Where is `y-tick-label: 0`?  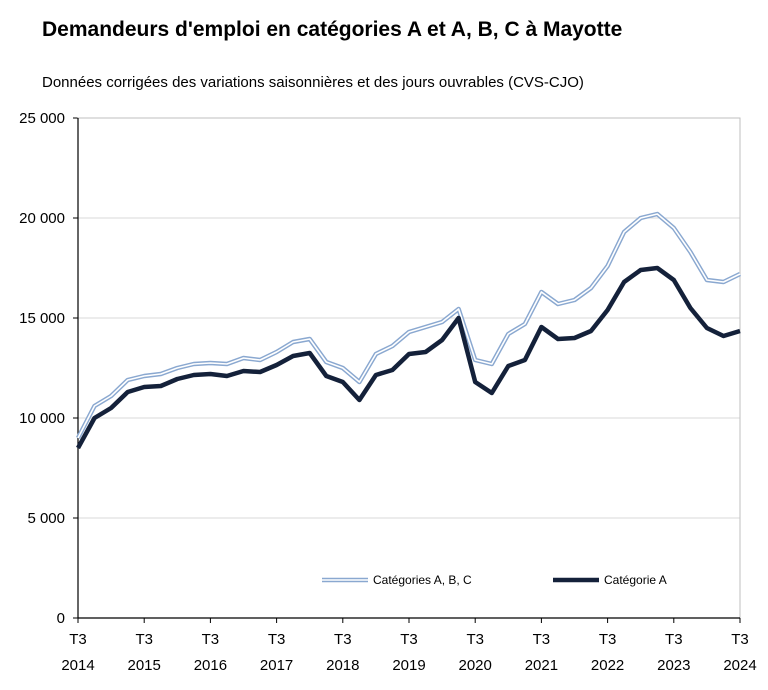 y-tick-label: 0 is located at coordinates (61, 618).